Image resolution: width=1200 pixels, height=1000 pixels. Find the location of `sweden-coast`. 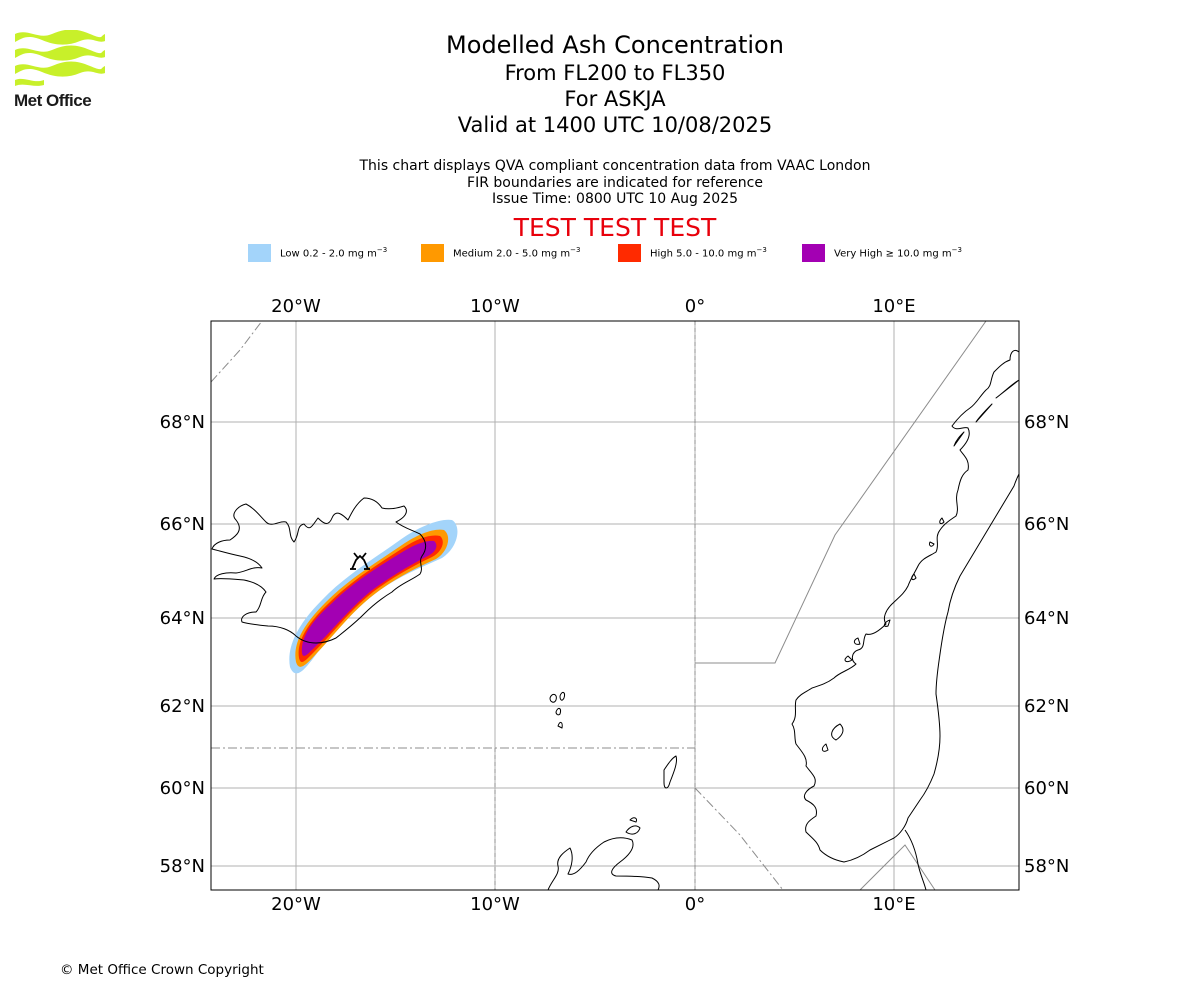

sweden-coast is located at coordinates (915, 859).